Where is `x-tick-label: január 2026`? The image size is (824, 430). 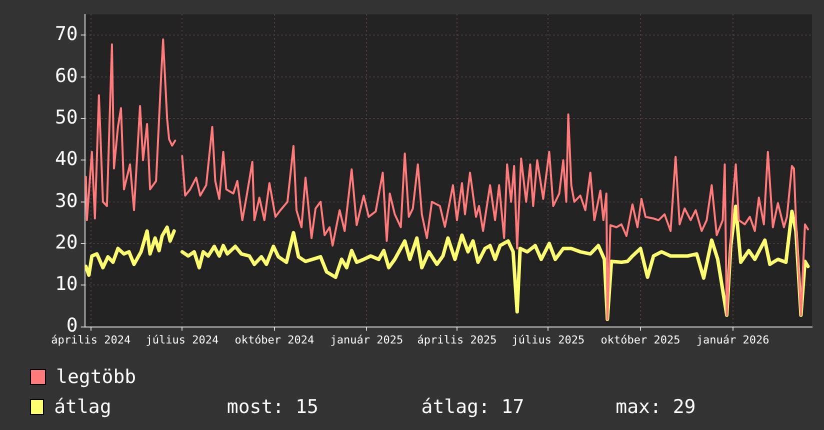
x-tick-label: január 2026 is located at coordinates (733, 339).